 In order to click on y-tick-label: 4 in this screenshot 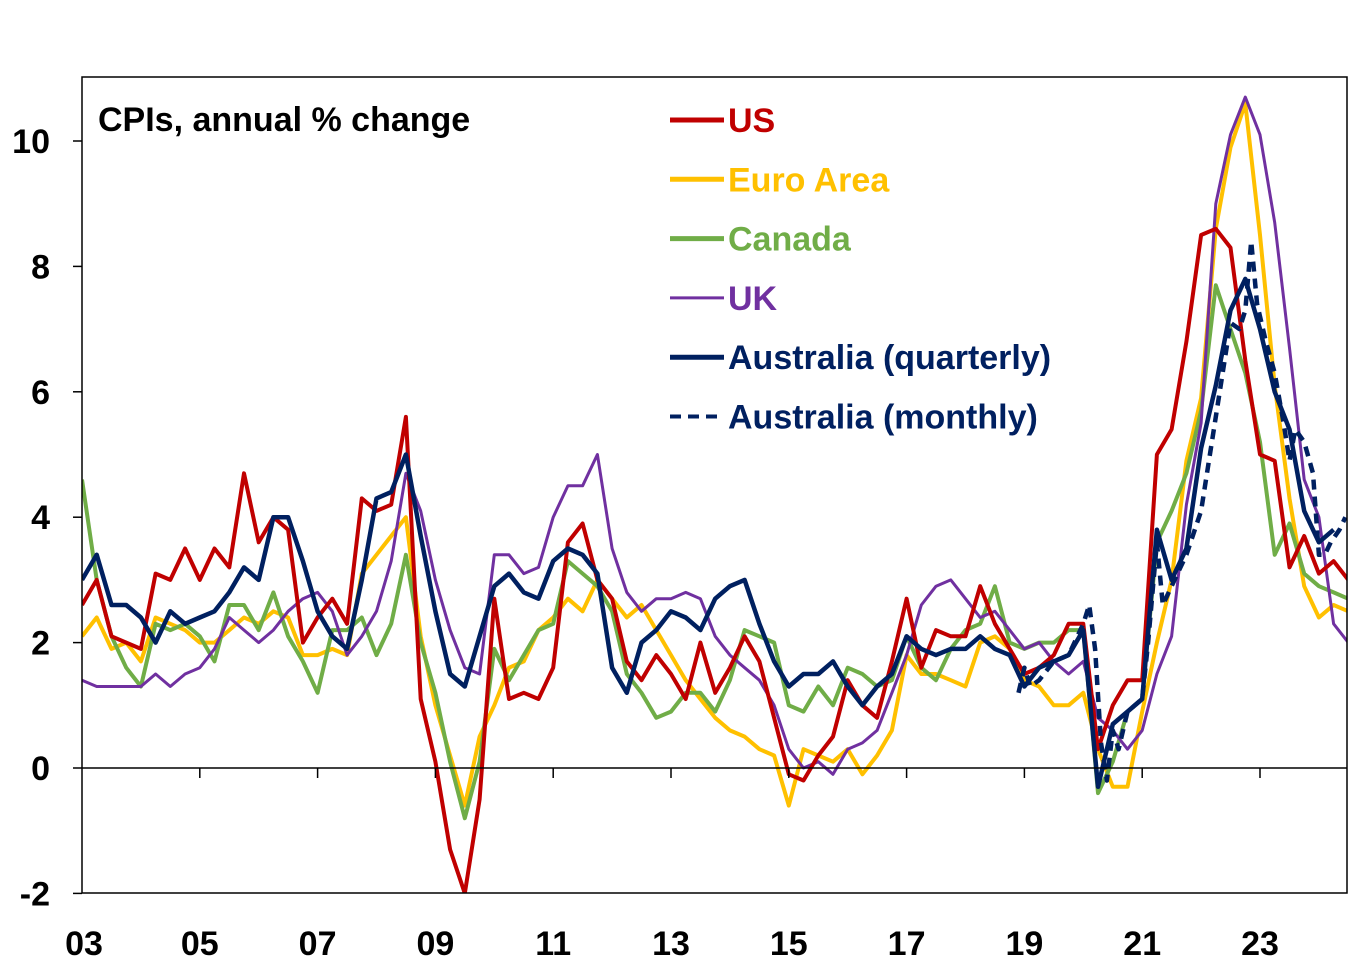, I will do `click(40, 518)`.